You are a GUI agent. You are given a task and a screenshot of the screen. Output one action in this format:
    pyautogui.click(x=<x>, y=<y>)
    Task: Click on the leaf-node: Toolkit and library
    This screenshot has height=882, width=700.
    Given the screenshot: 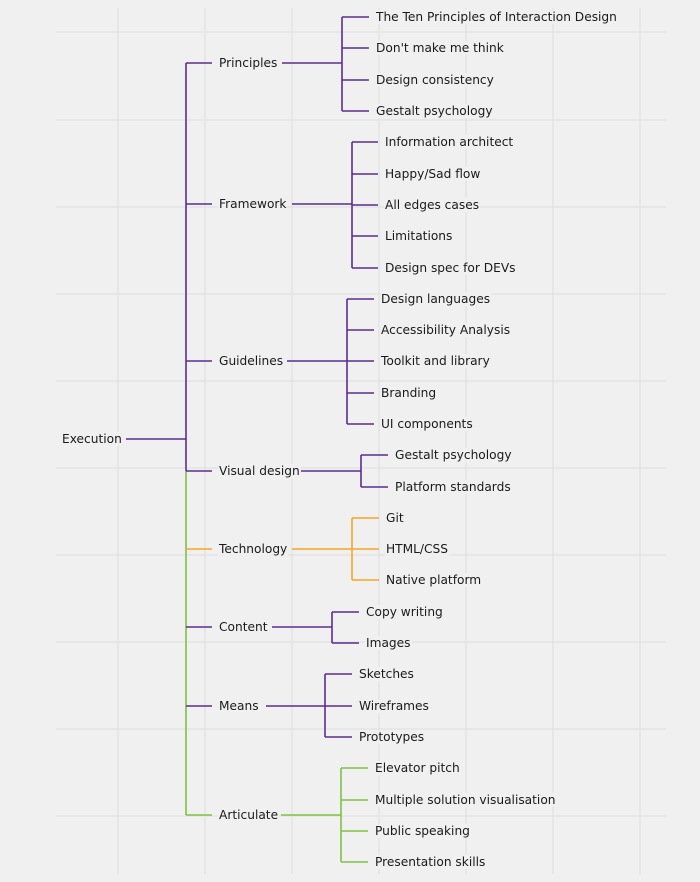 What is the action you would take?
    pyautogui.click(x=435, y=361)
    